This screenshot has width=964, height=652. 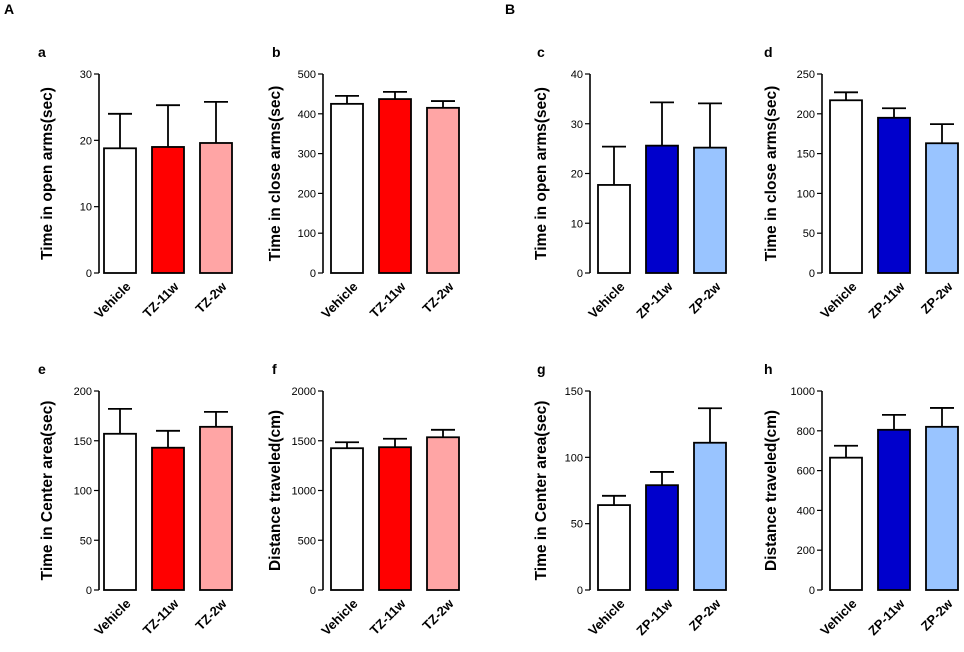 I want to click on panel-letter-d: d, so click(x=768, y=52).